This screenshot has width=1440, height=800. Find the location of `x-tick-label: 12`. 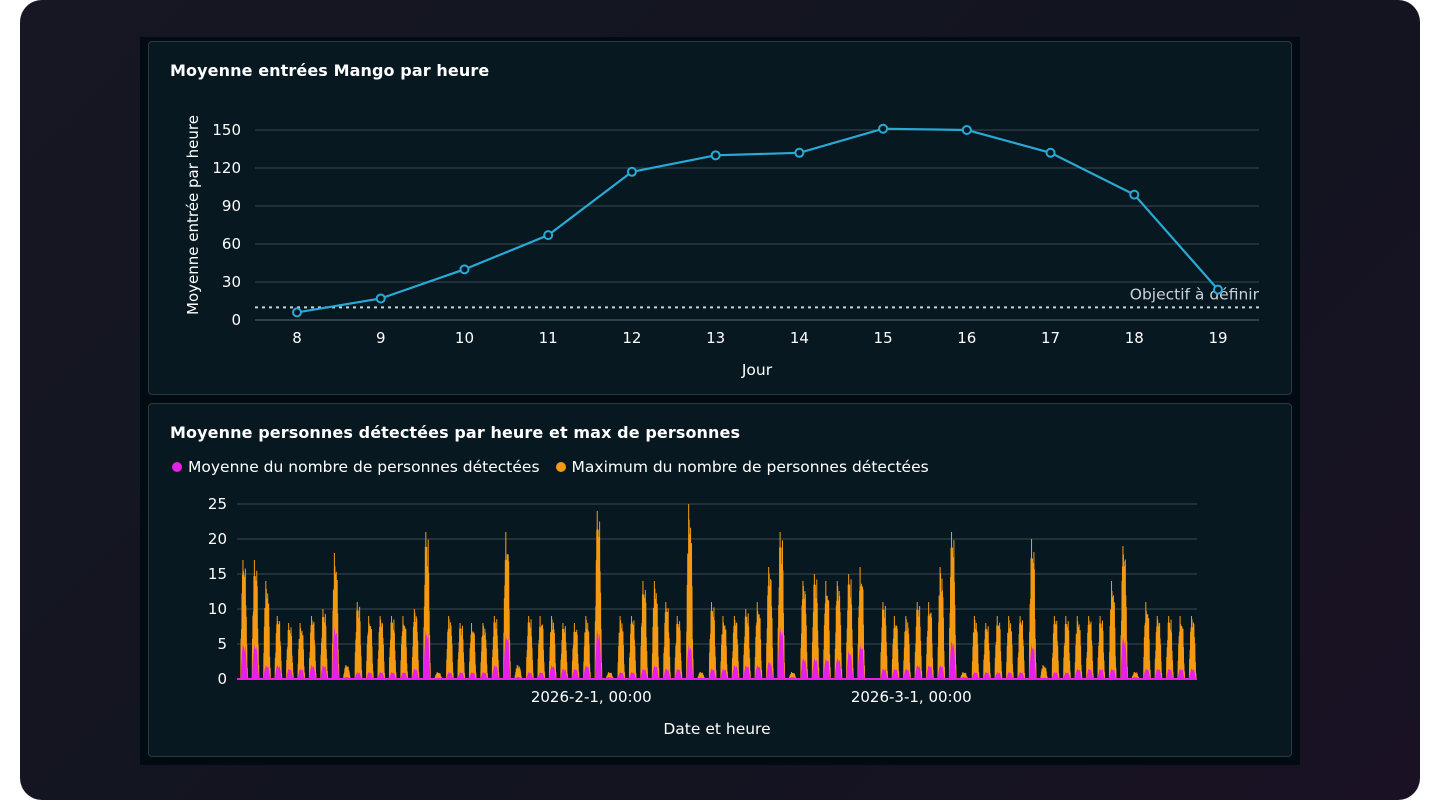

x-tick-label: 12 is located at coordinates (631, 338).